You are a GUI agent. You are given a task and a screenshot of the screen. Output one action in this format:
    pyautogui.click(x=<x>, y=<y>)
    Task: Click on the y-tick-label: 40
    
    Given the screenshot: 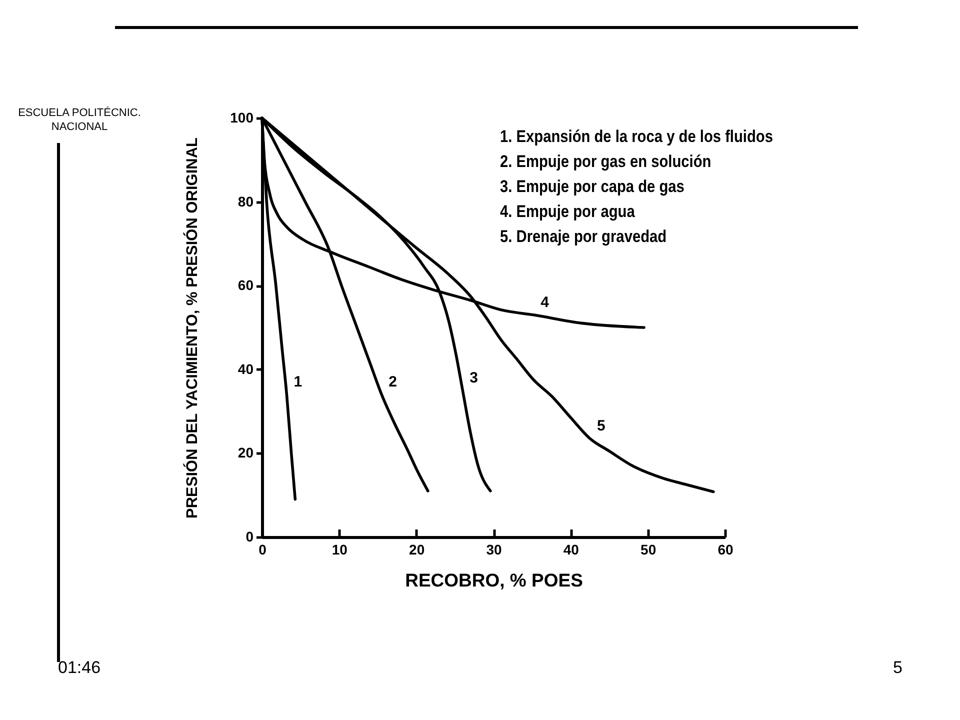 What is the action you would take?
    pyautogui.click(x=246, y=368)
    